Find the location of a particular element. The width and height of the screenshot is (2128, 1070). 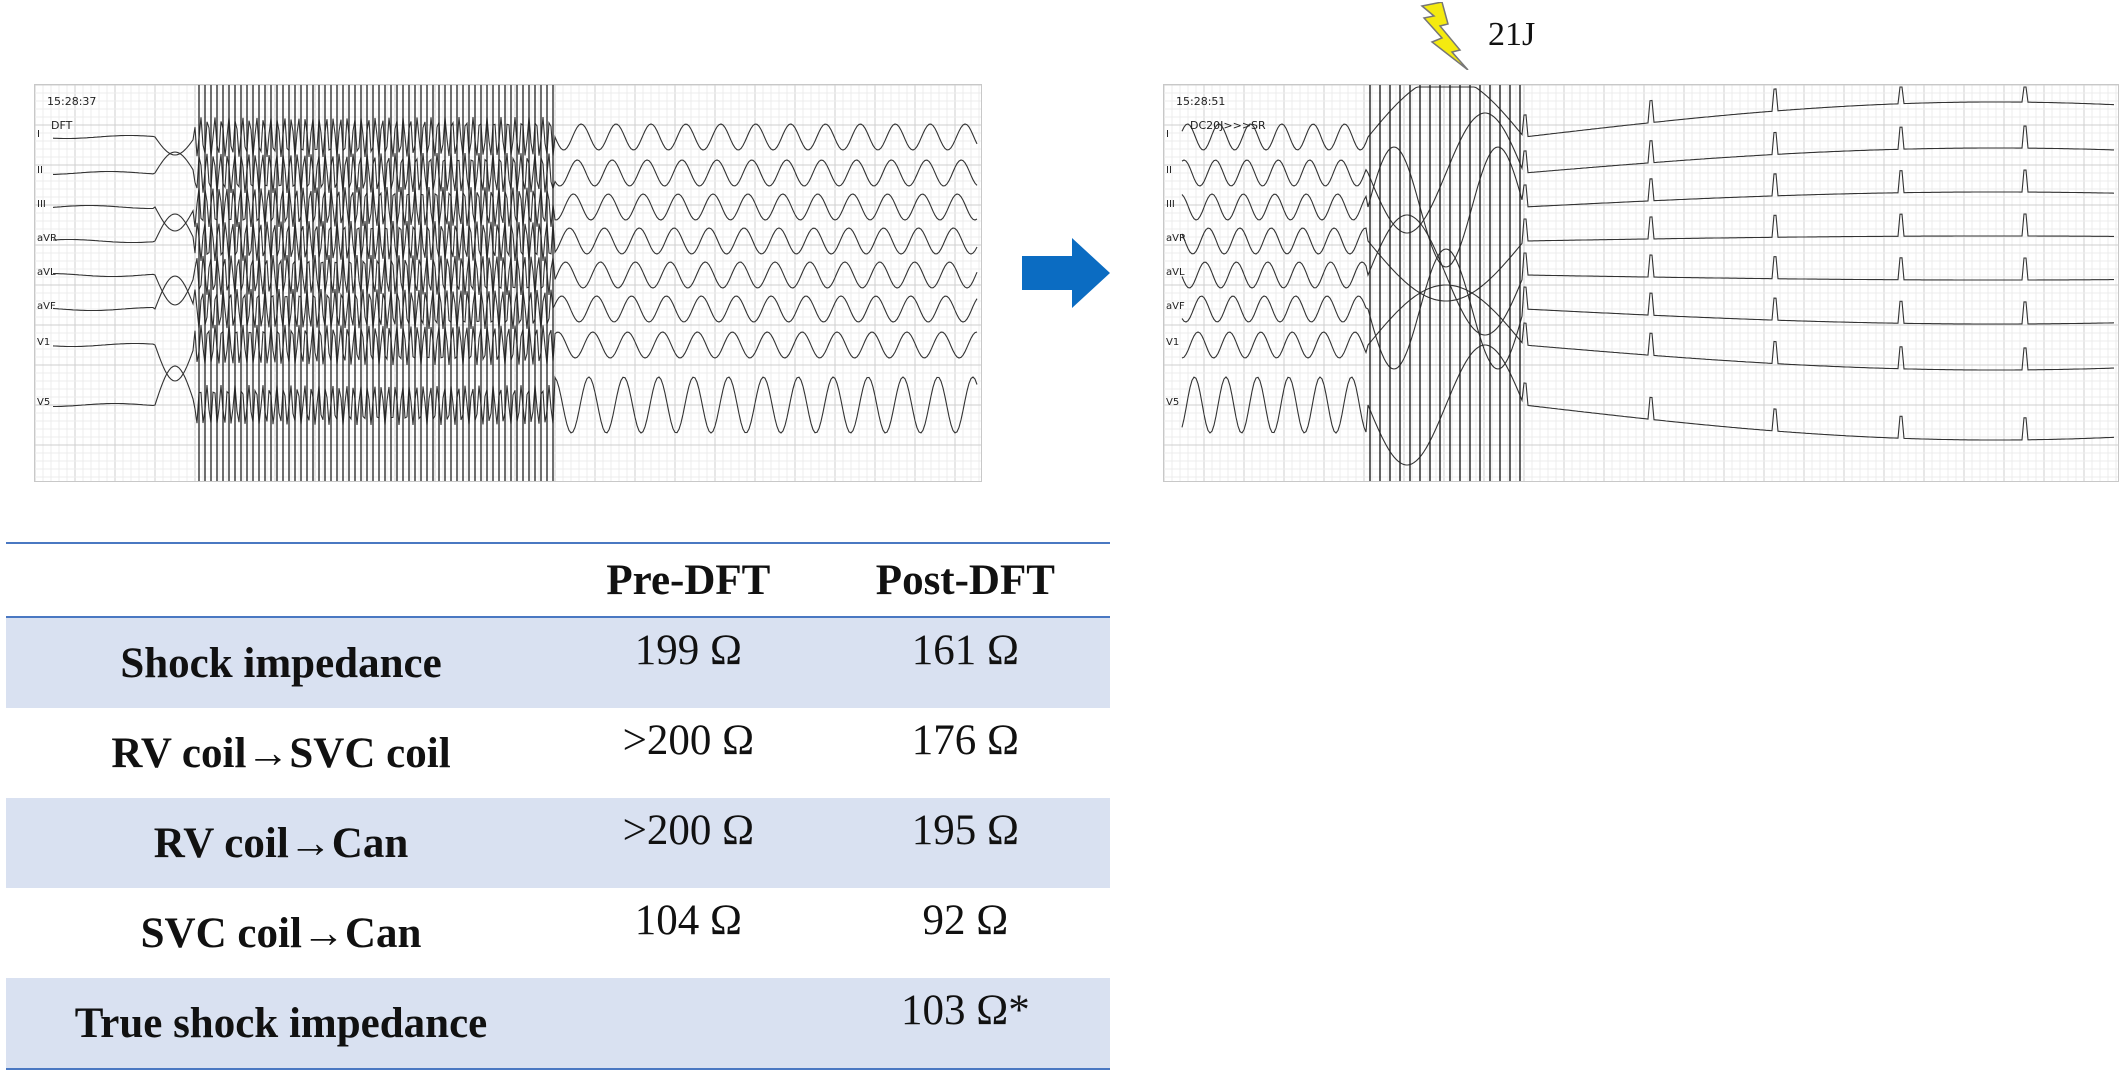

post-value: 195 Ω is located at coordinates (965, 843).